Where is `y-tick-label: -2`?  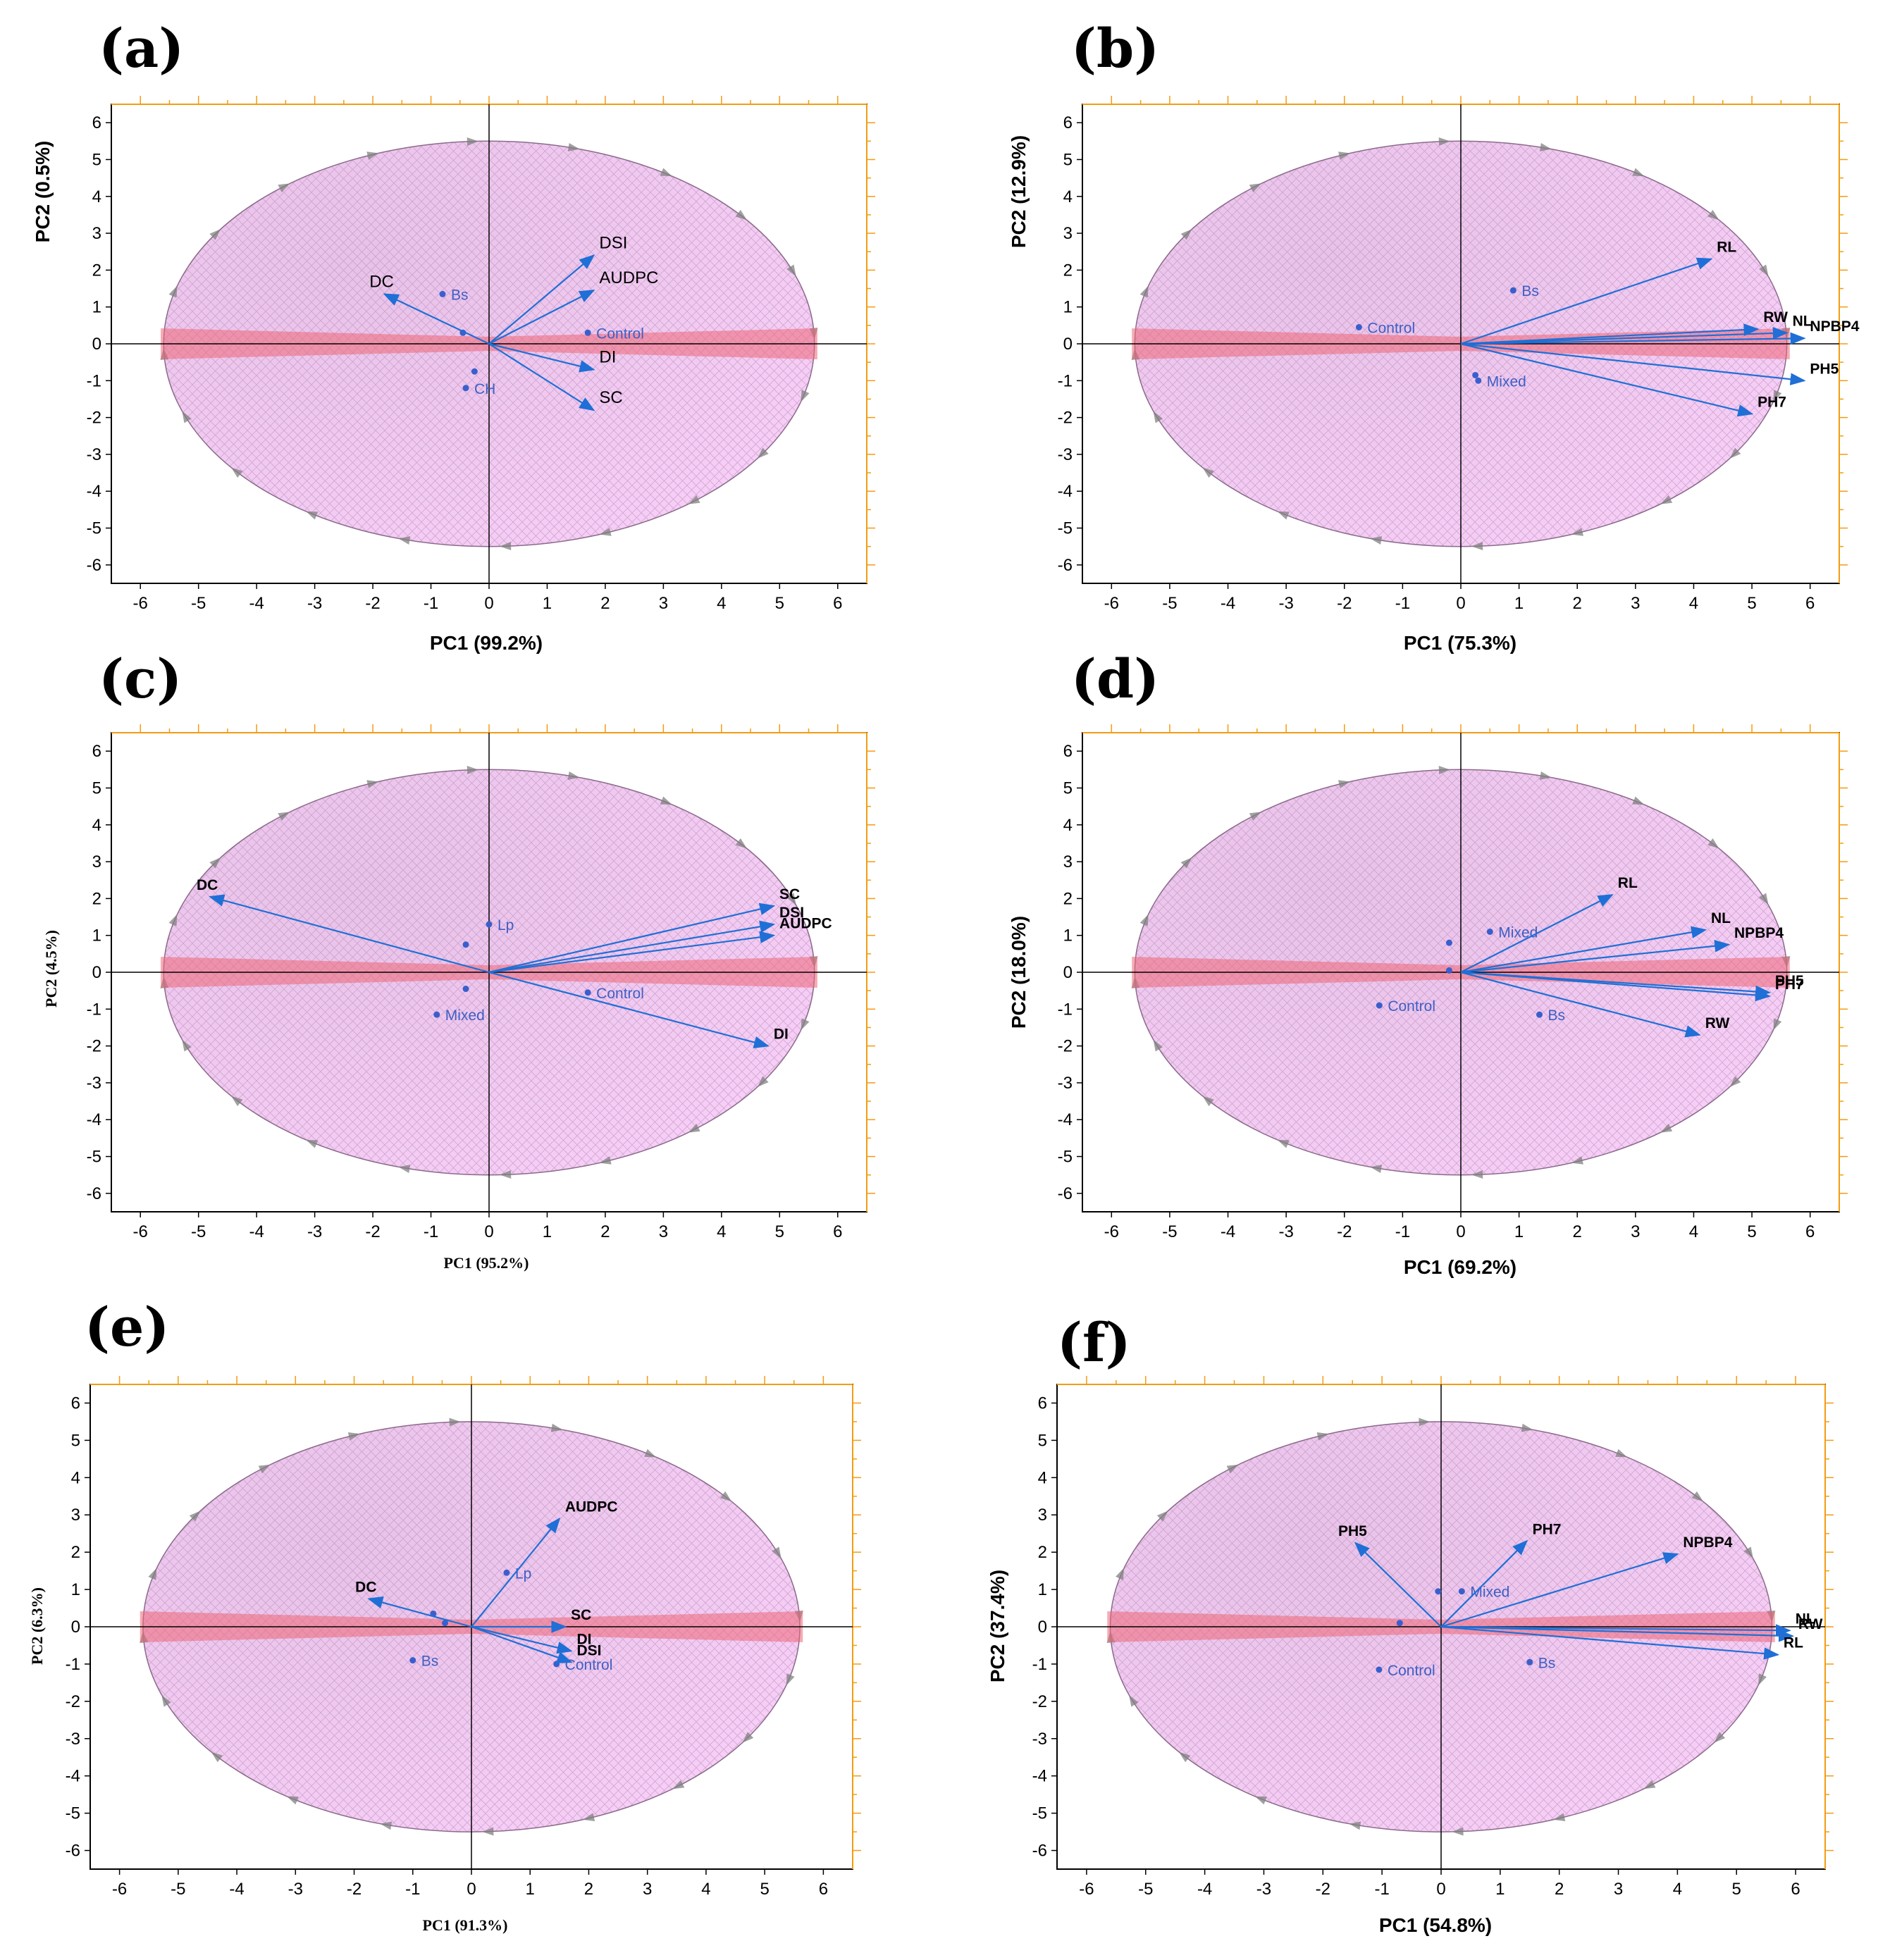 y-tick-label: -2 is located at coordinates (1039, 1702).